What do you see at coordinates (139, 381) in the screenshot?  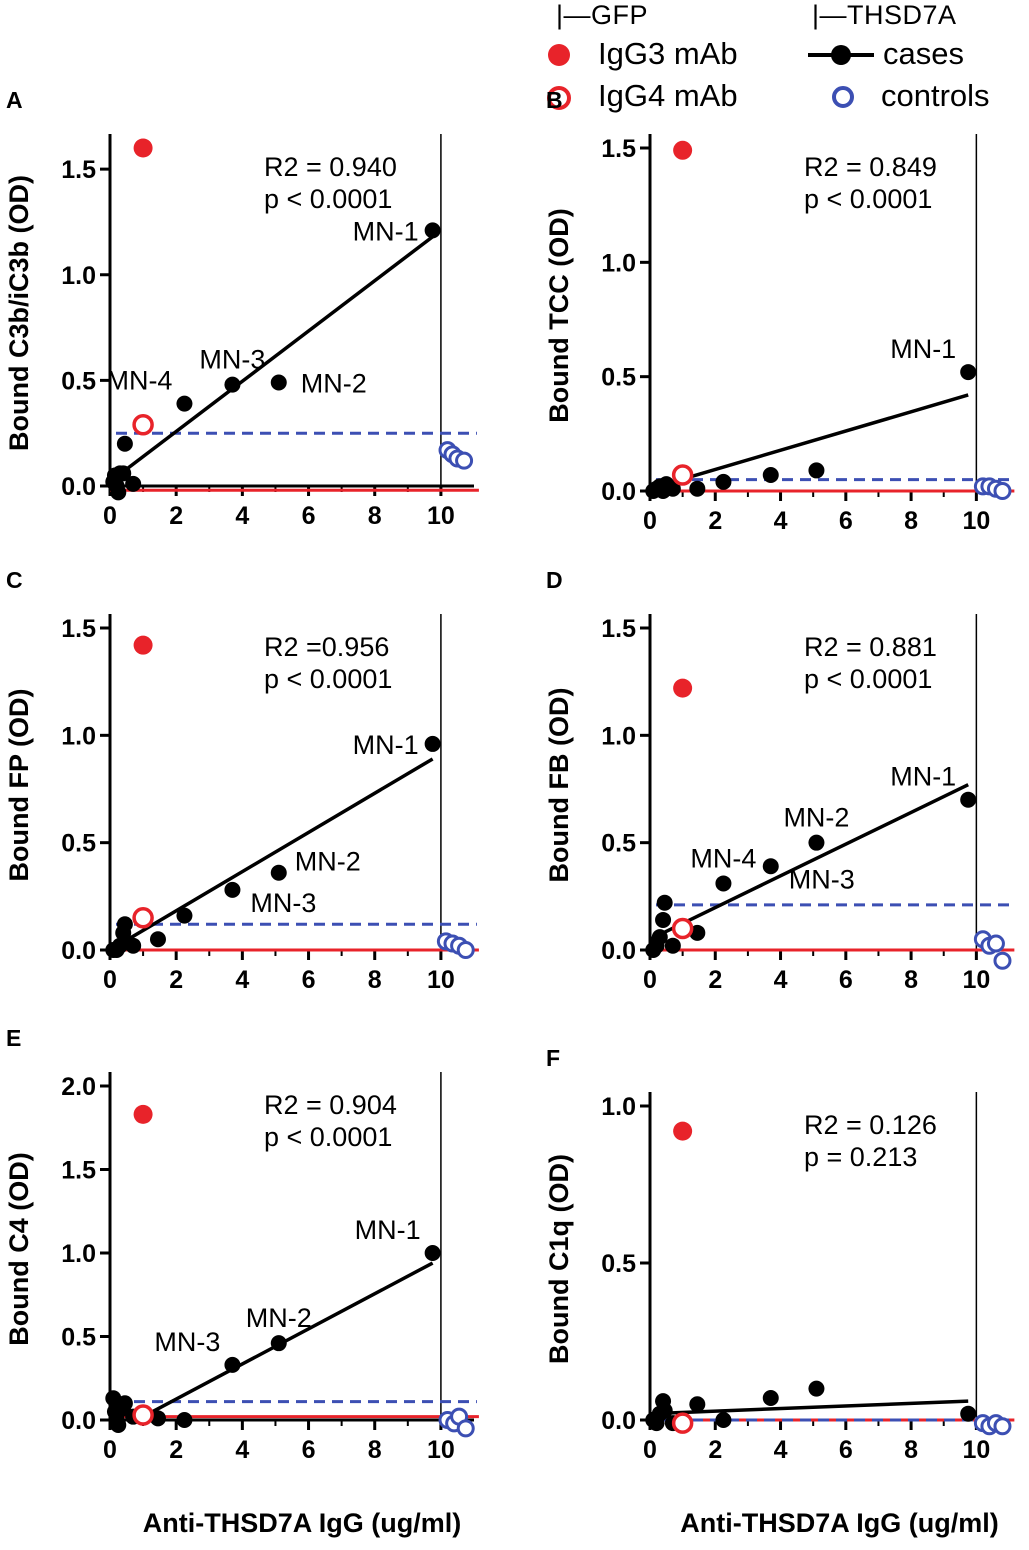 I see `point-label: MN-4` at bounding box center [139, 381].